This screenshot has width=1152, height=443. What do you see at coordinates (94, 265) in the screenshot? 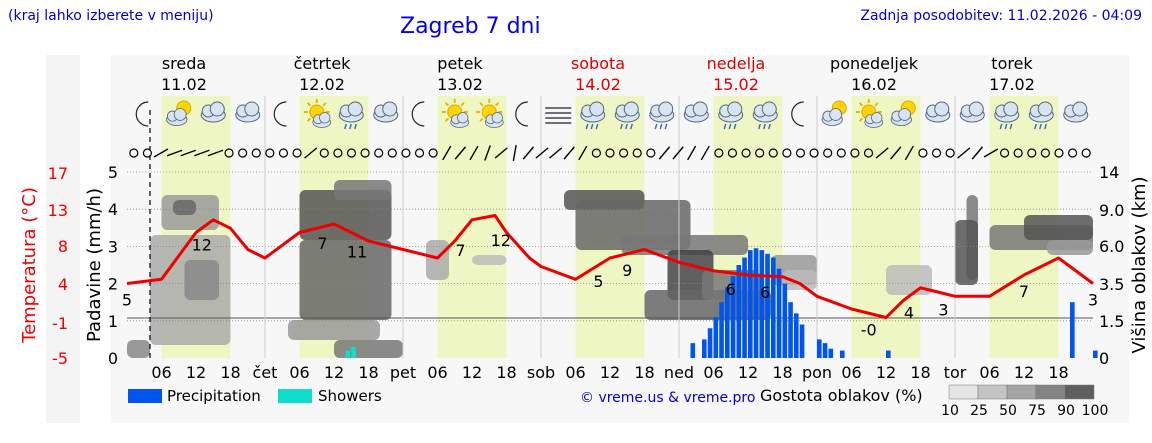
I see `precipitation-axis-title: Padavine (mm/h)` at bounding box center [94, 265].